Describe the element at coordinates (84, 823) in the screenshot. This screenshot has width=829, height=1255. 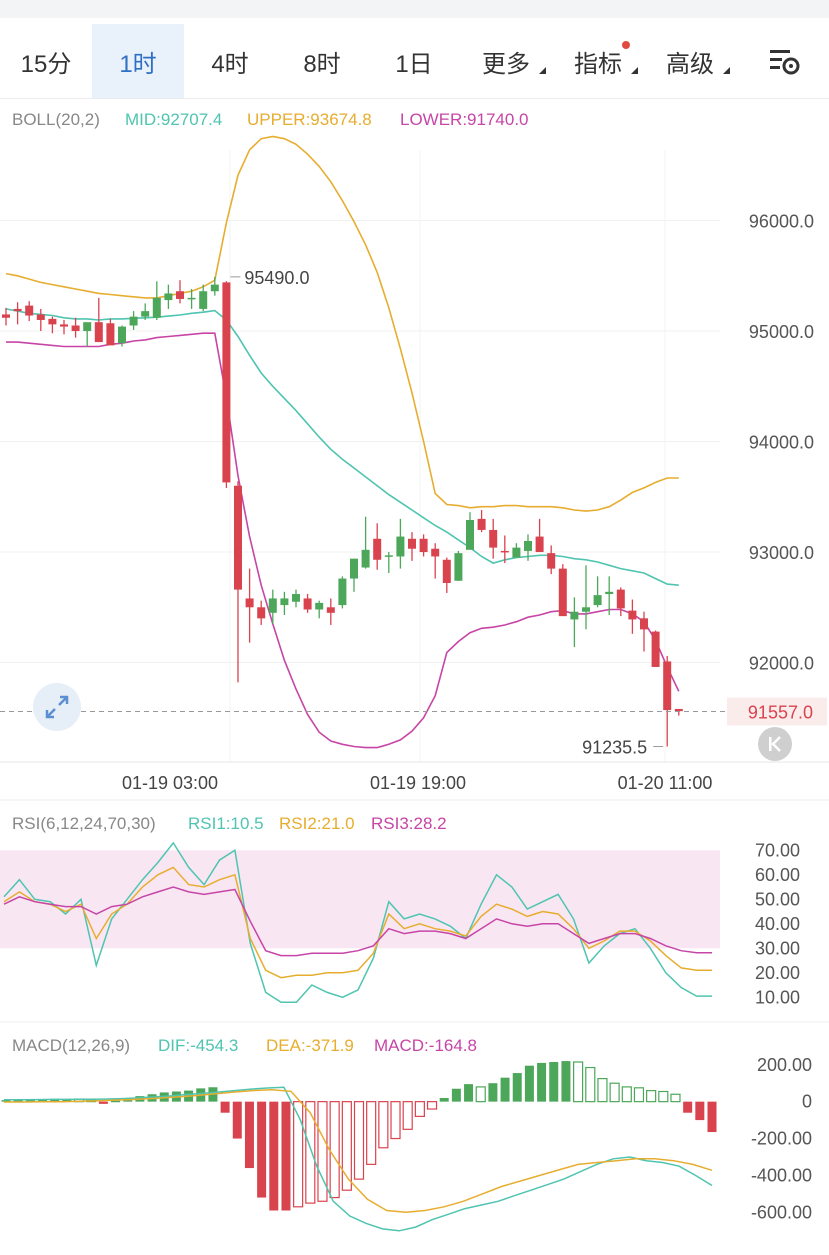
I see `rsi-indicator-label: RSI(6,12,24,70,30)` at that location.